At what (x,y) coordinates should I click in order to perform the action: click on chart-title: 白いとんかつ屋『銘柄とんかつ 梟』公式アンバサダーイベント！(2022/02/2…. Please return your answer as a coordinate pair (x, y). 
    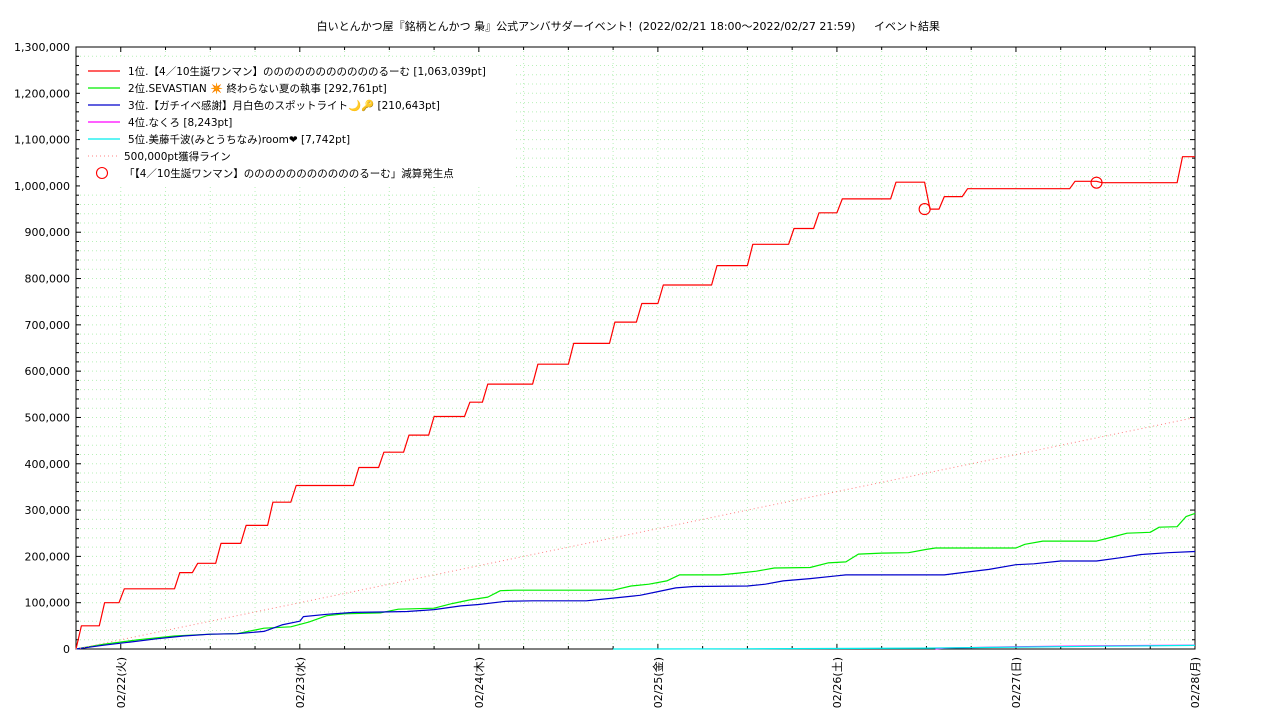
    Looking at the image, I should click on (586, 26).